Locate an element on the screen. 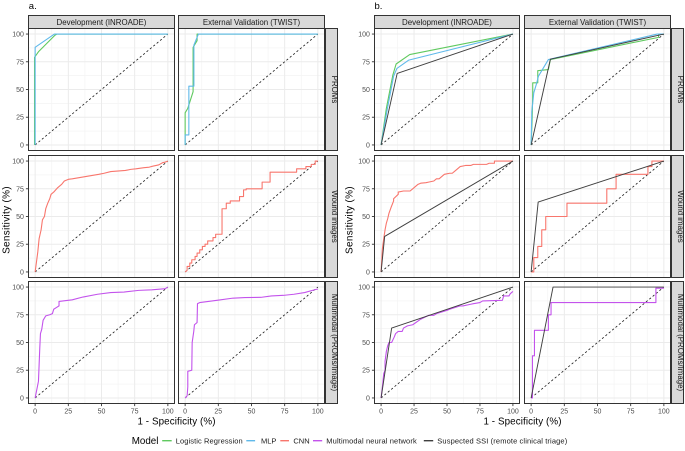 The image size is (685, 451). svg-text: CNN is located at coordinates (301, 440).